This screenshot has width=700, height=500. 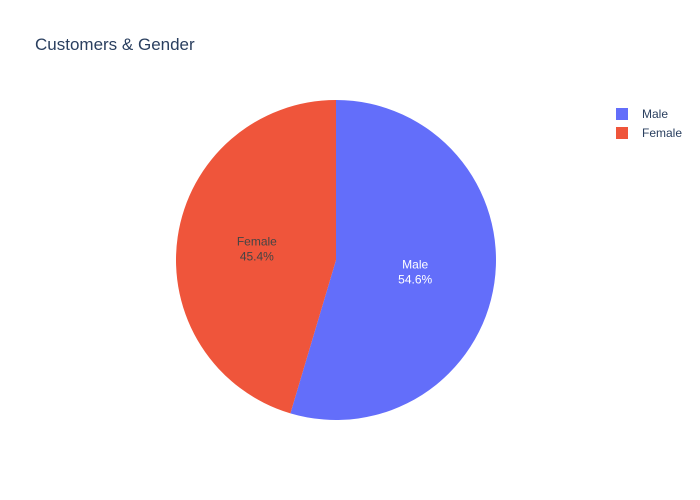 What do you see at coordinates (622, 133) in the screenshot?
I see `legend-swatch-female` at bounding box center [622, 133].